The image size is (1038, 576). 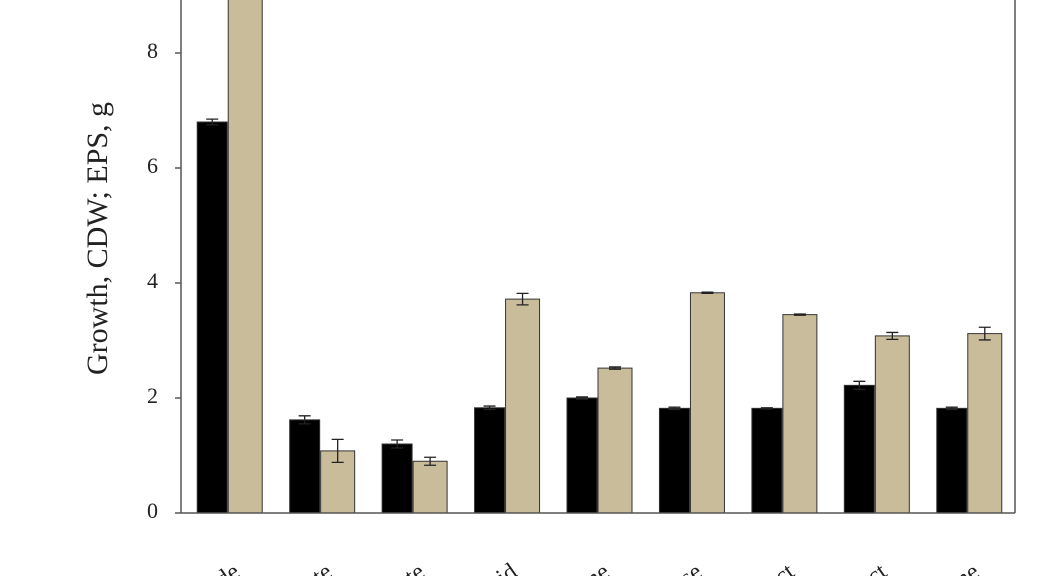 What do you see at coordinates (152, 510) in the screenshot?
I see `y-tick-label: 0` at bounding box center [152, 510].